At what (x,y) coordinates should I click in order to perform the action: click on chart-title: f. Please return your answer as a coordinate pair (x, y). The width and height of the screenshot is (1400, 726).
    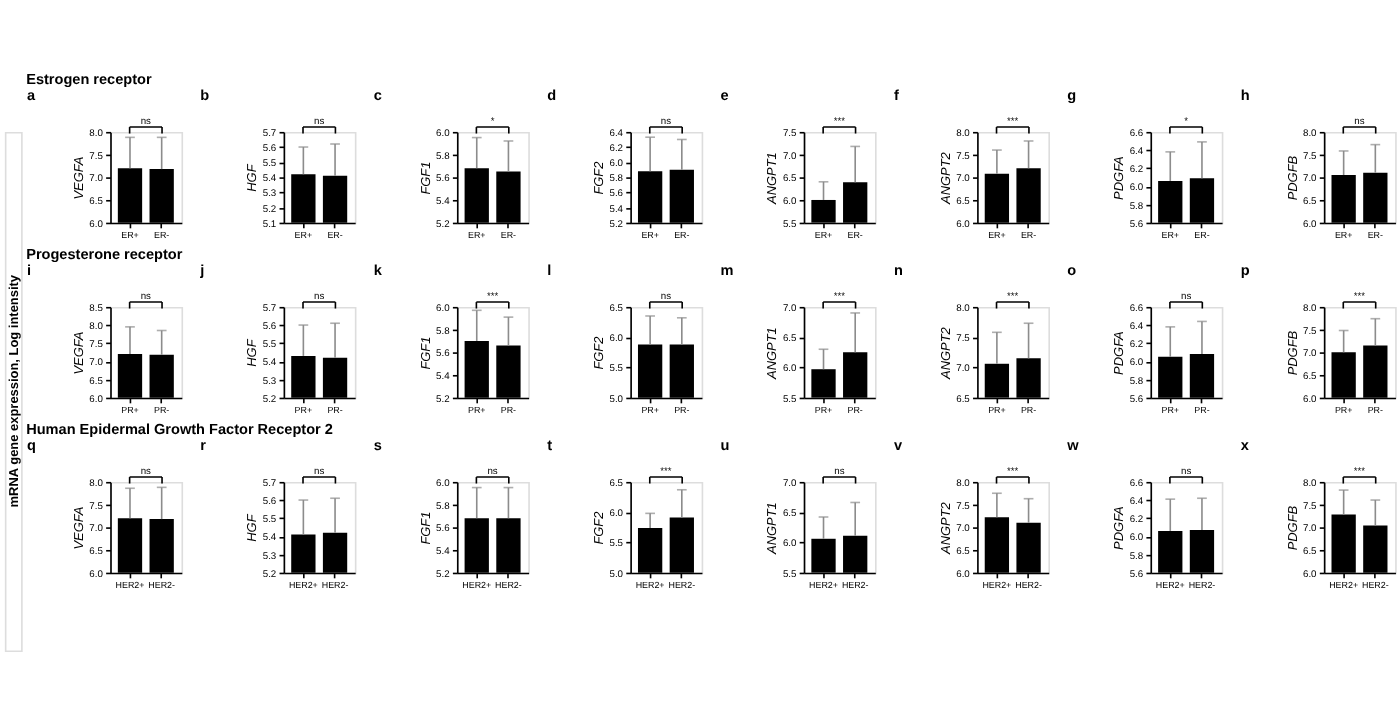
    Looking at the image, I should click on (896, 94).